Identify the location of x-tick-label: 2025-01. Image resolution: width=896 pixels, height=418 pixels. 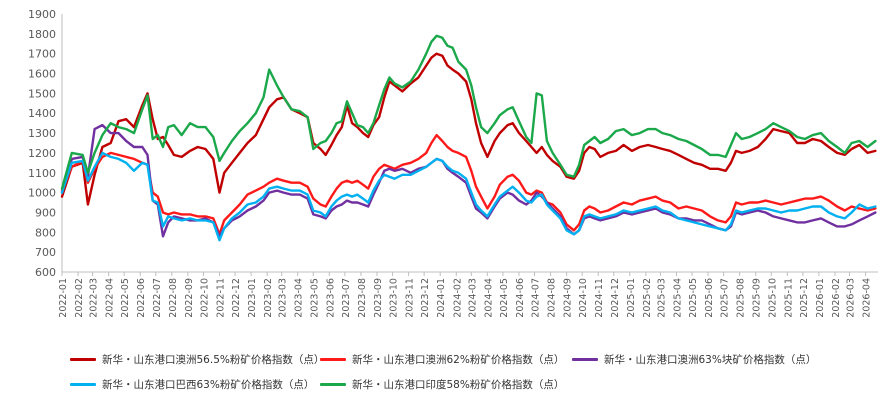
(631, 298).